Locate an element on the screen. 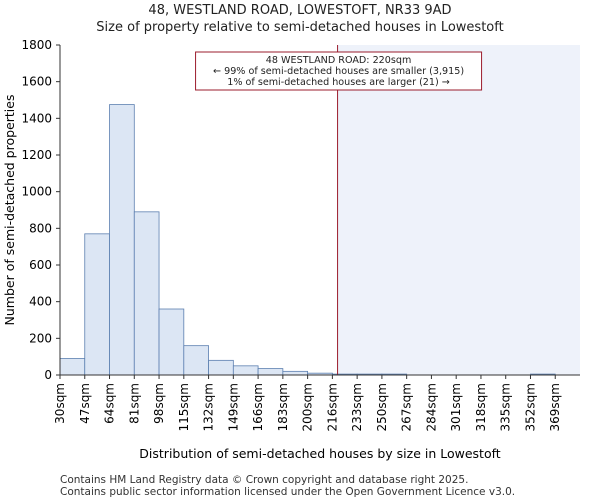 Image resolution: width=600 pixels, height=500 pixels. y-tick-label-200: 200 is located at coordinates (40, 338).